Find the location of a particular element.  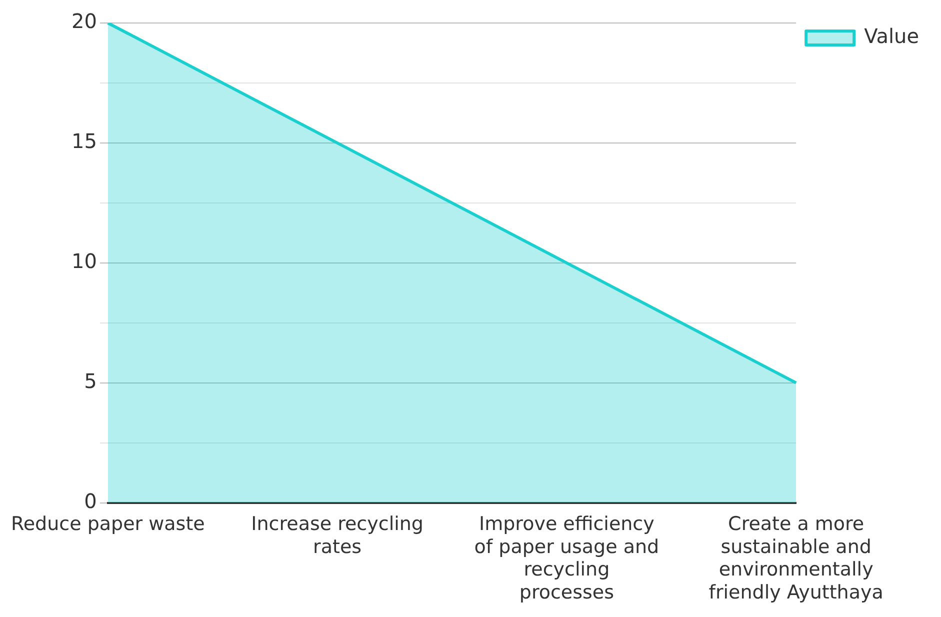

x-tick-label: Improve efficiency of paper usage and recycling processes is located at coordinates (567, 558).